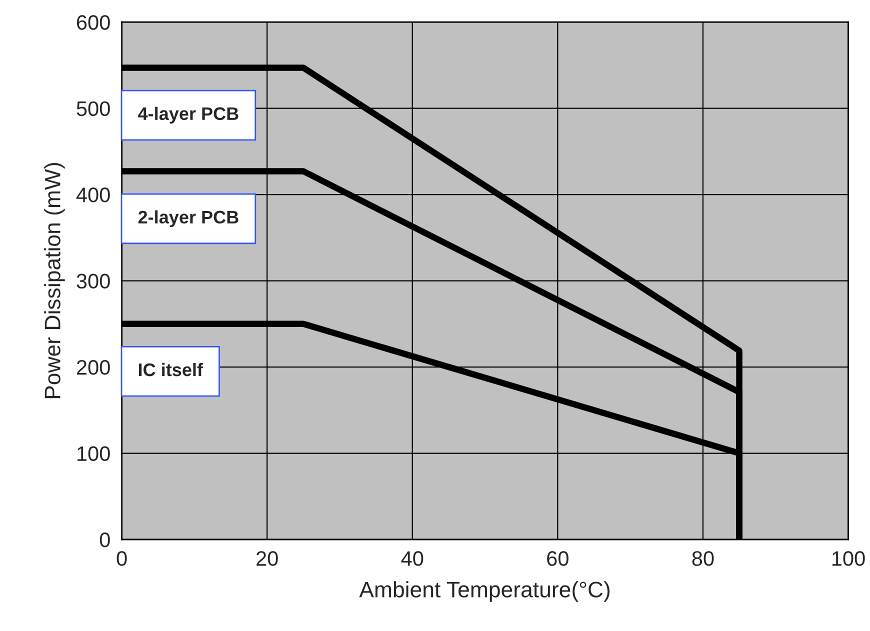  Describe the element at coordinates (105, 540) in the screenshot. I see `y-tick-label: 0` at that location.